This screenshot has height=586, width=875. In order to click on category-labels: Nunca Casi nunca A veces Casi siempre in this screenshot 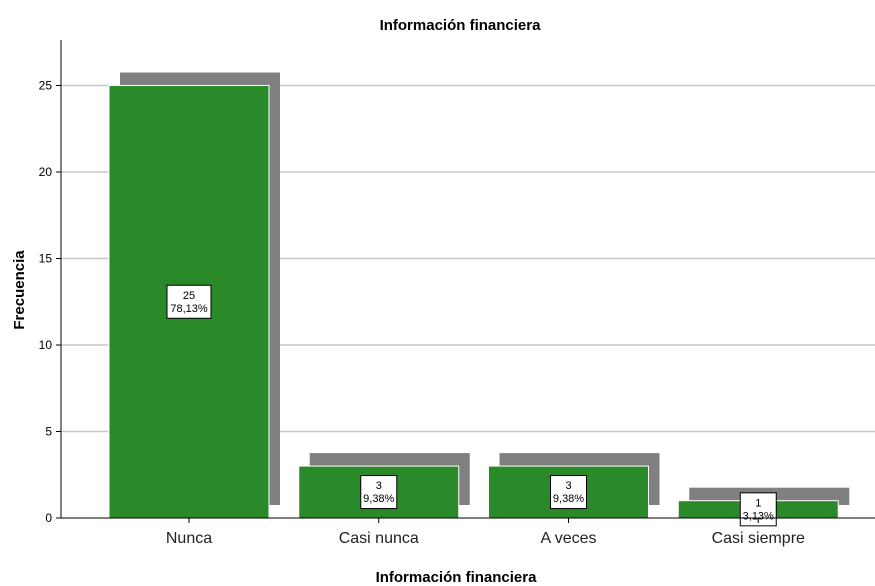, I will do `click(485, 532)`.